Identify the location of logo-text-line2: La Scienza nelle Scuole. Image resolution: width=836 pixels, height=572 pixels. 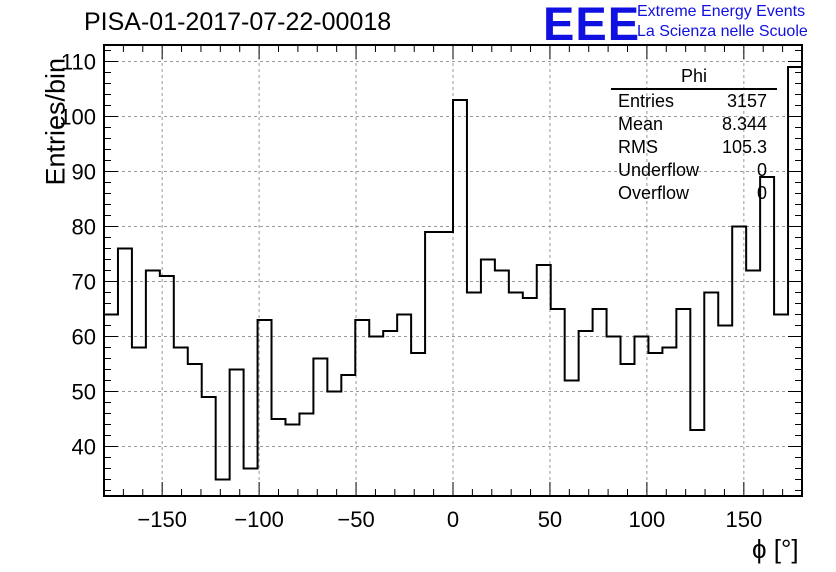
(722, 31).